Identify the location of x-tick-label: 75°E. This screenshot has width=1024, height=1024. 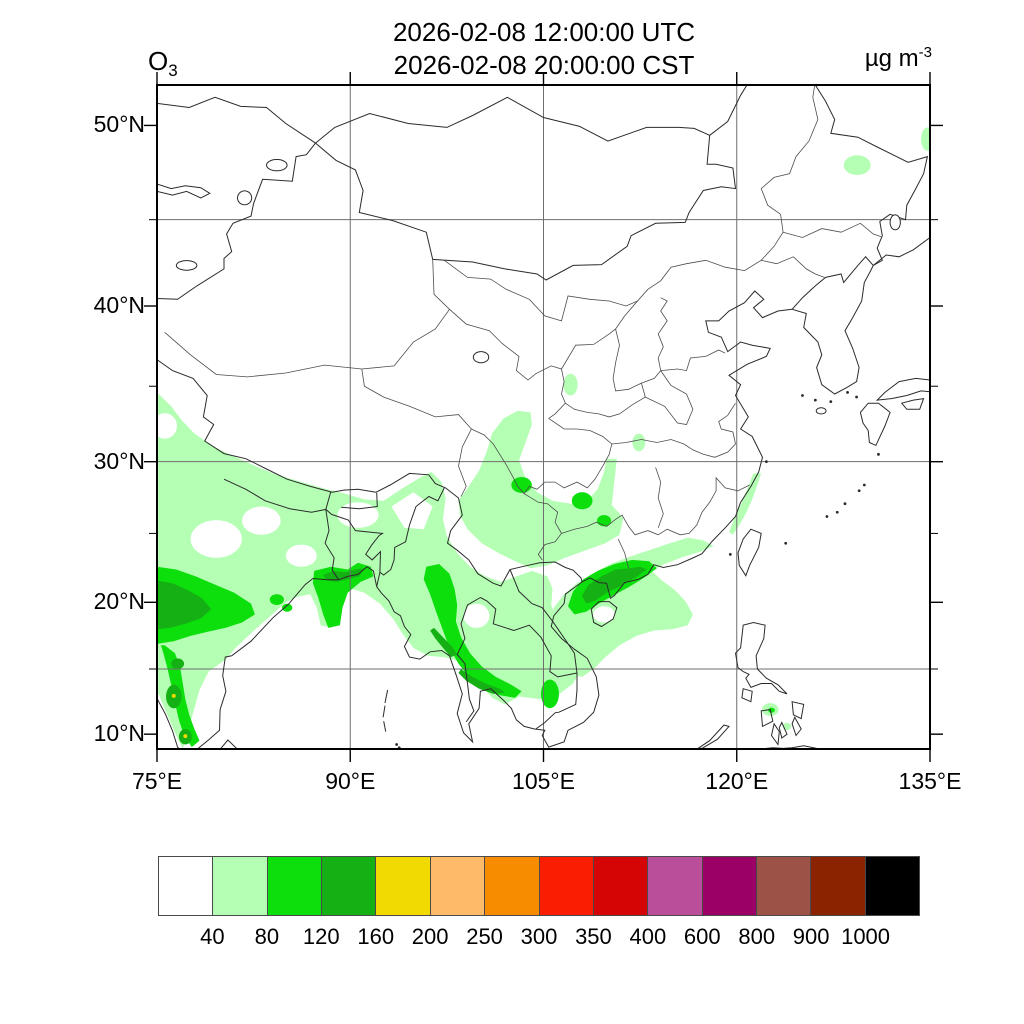
(157, 781).